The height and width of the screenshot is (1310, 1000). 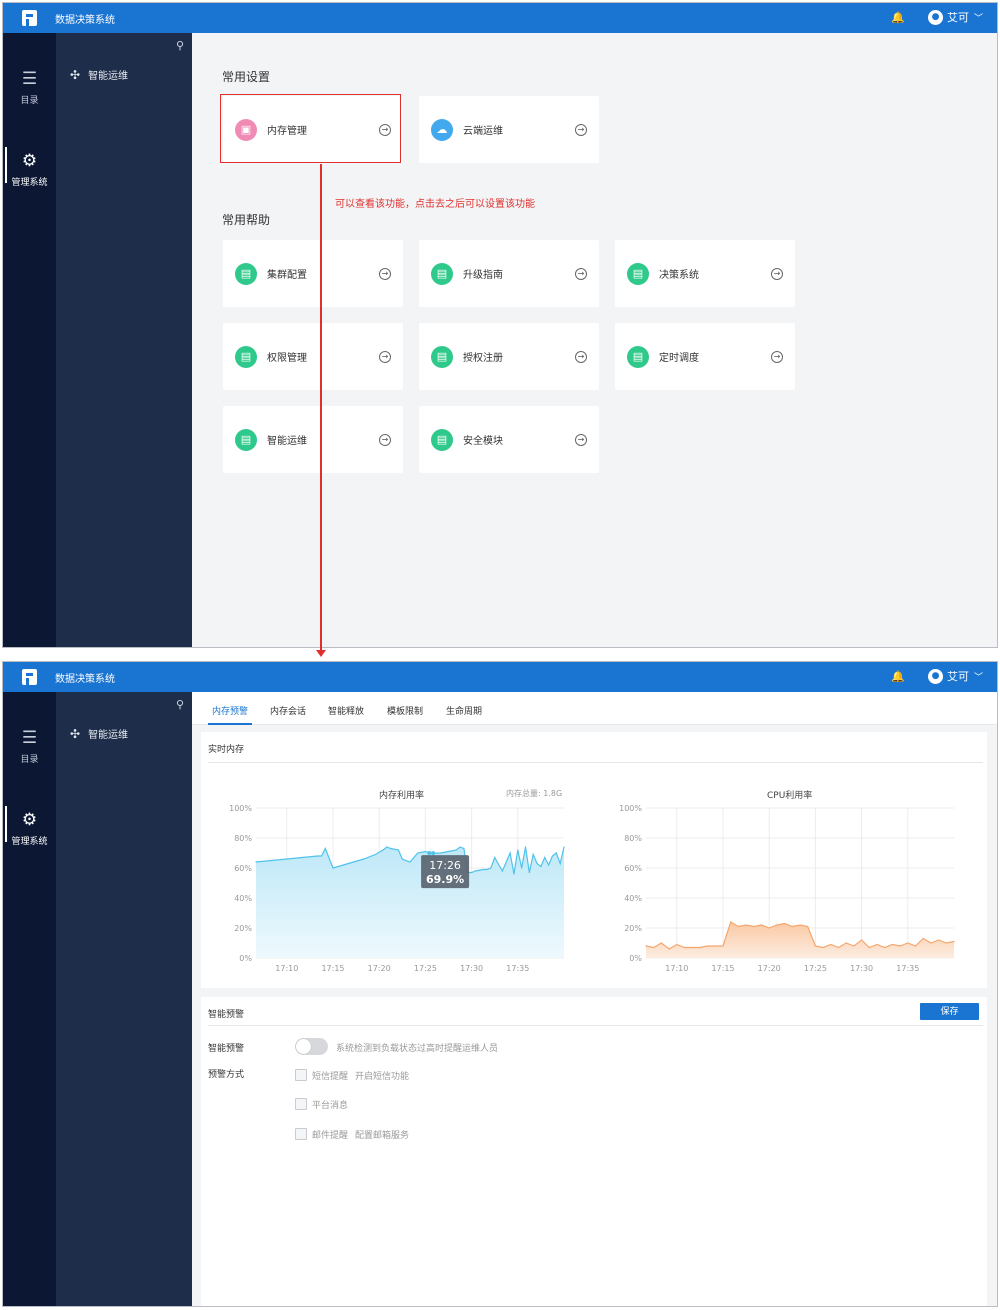 What do you see at coordinates (287, 131) in the screenshot?
I see `card-label: 内存管理` at bounding box center [287, 131].